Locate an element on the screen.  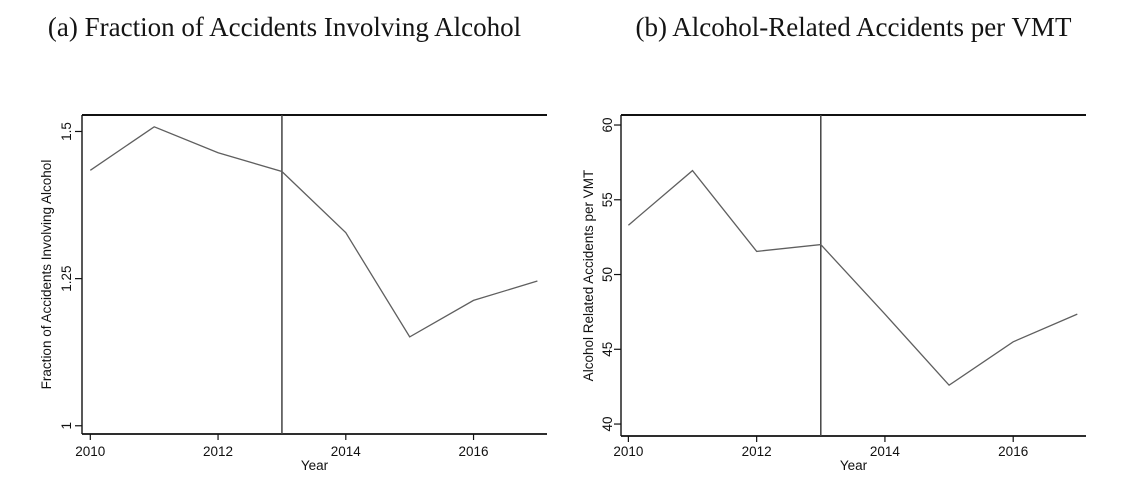
y-tick-label: 1 is located at coordinates (66, 426).